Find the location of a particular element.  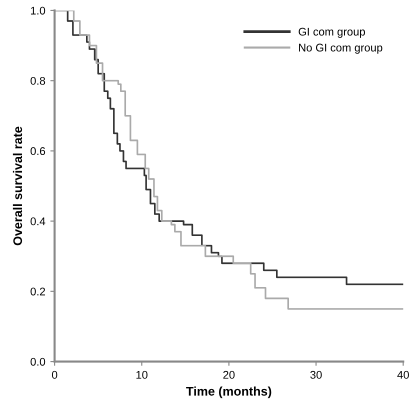

y-tick-label: 1.0 is located at coordinates (38, 10).